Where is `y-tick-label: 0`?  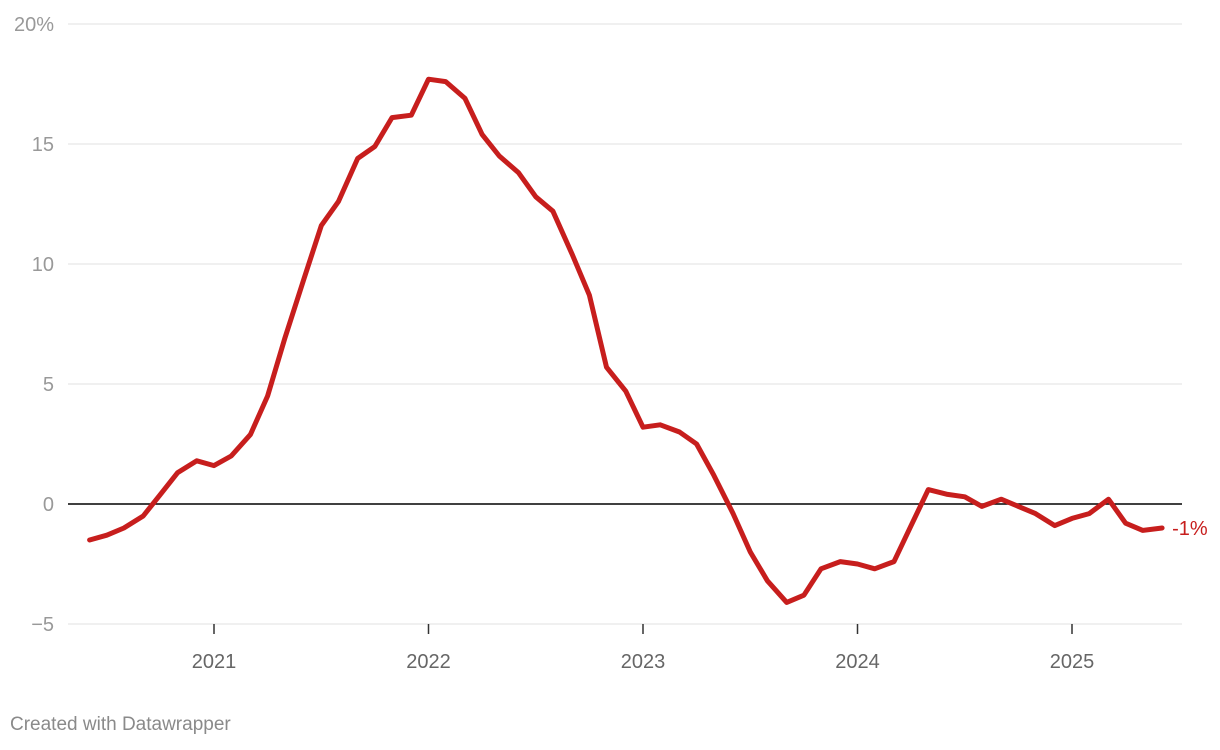 y-tick-label: 0 is located at coordinates (48, 505).